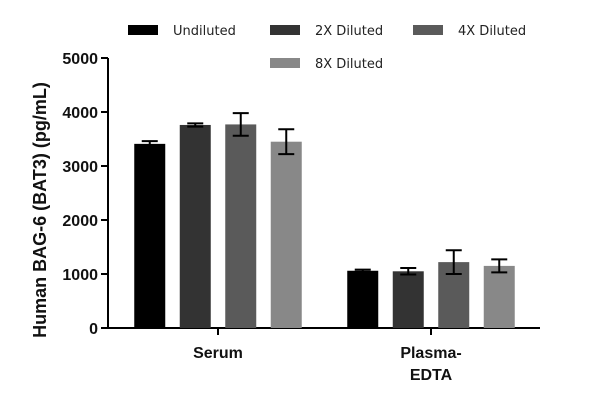 This screenshot has height=408, width=600. What do you see at coordinates (80, 113) in the screenshot?
I see `y-tick-label: 4000` at bounding box center [80, 113].